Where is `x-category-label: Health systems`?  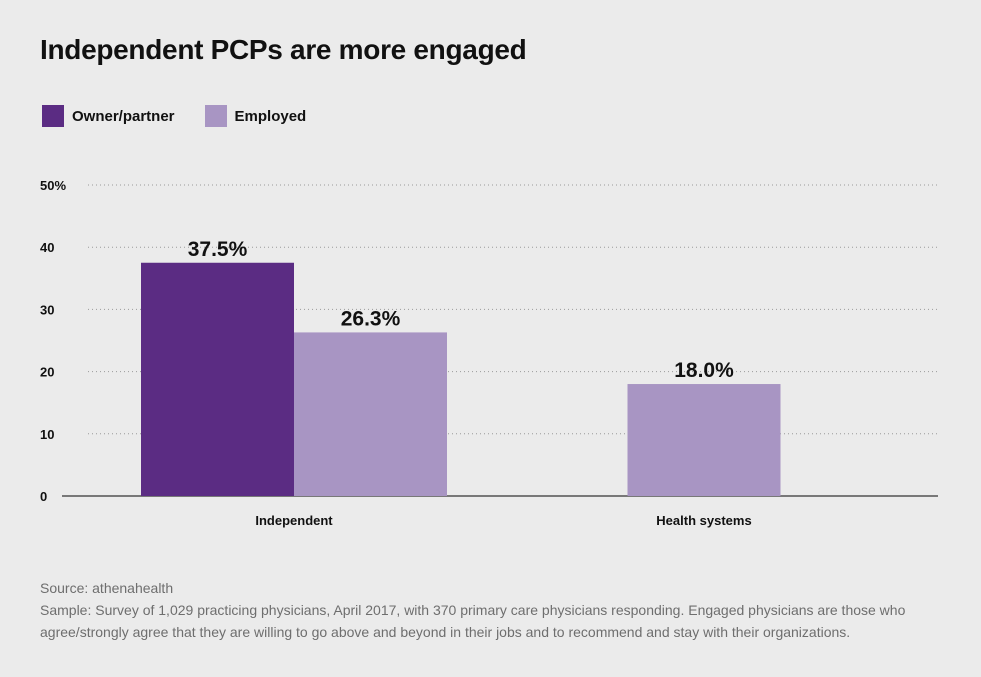
x-category-label: Health systems is located at coordinates (703, 520).